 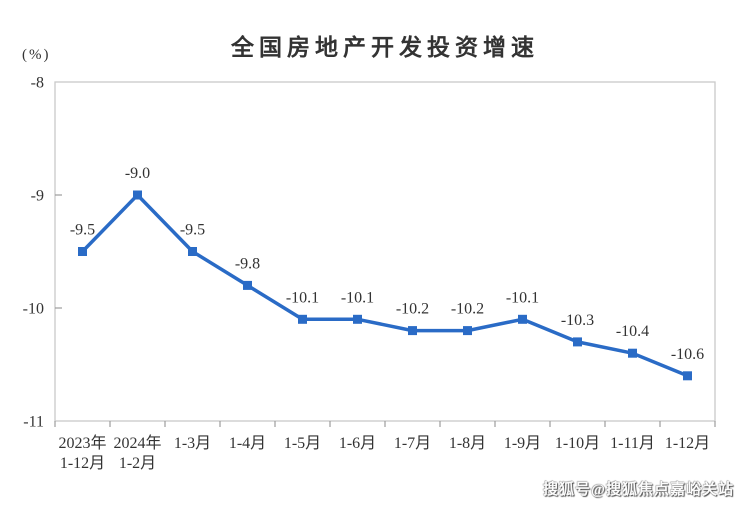 What do you see at coordinates (137, 463) in the screenshot?
I see `x-axis-category-label: 1-2月` at bounding box center [137, 463].